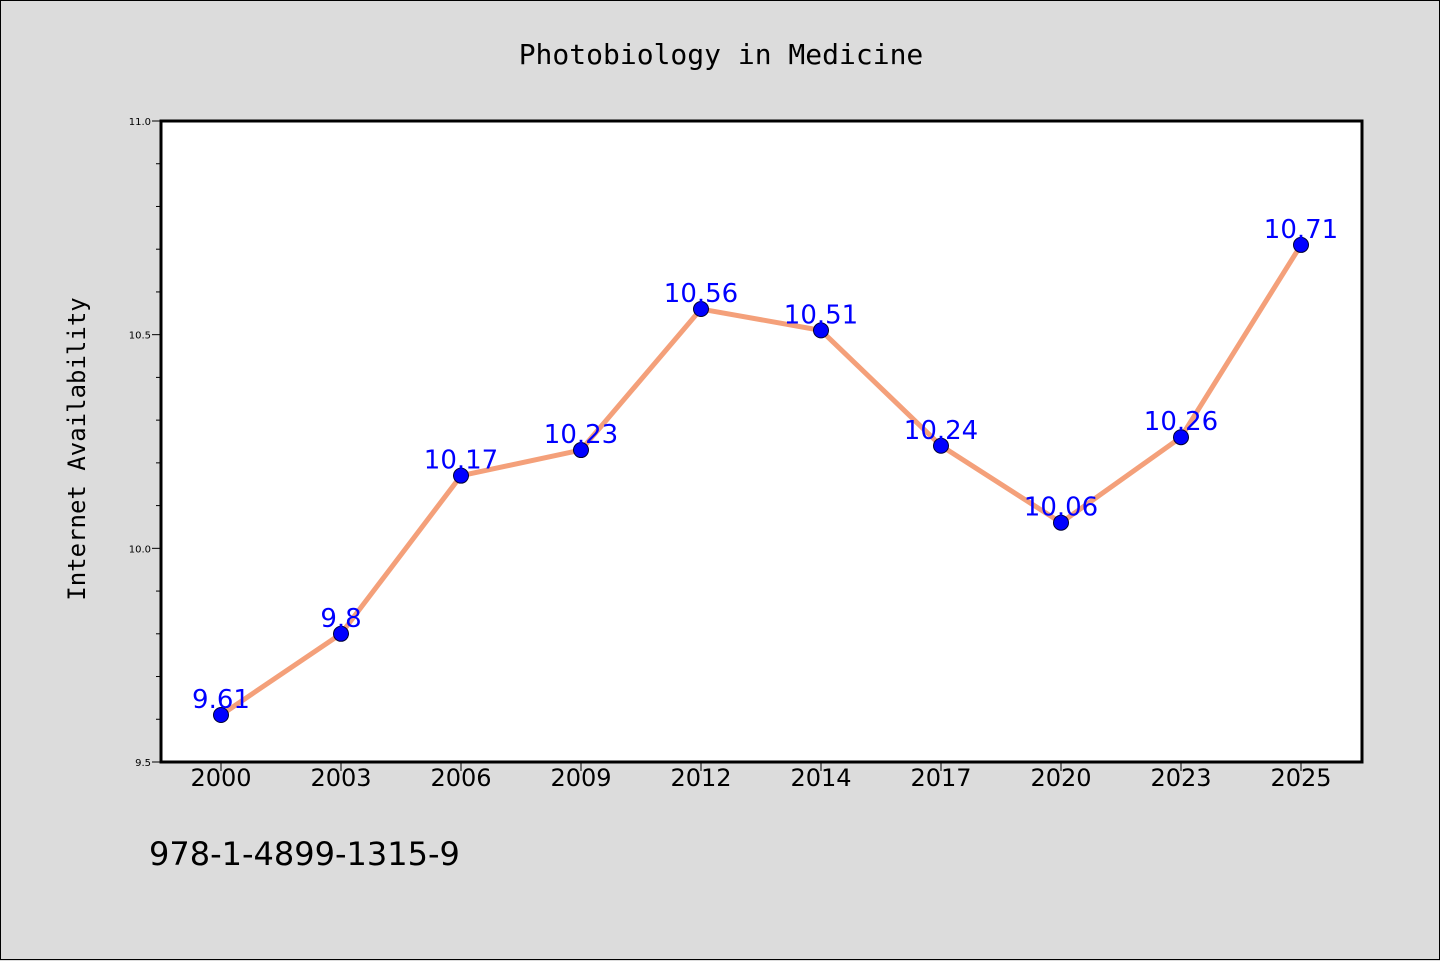 This screenshot has height=961, width=1440. Describe the element at coordinates (580, 778) in the screenshot. I see `x-tick-label: 2009` at that location.